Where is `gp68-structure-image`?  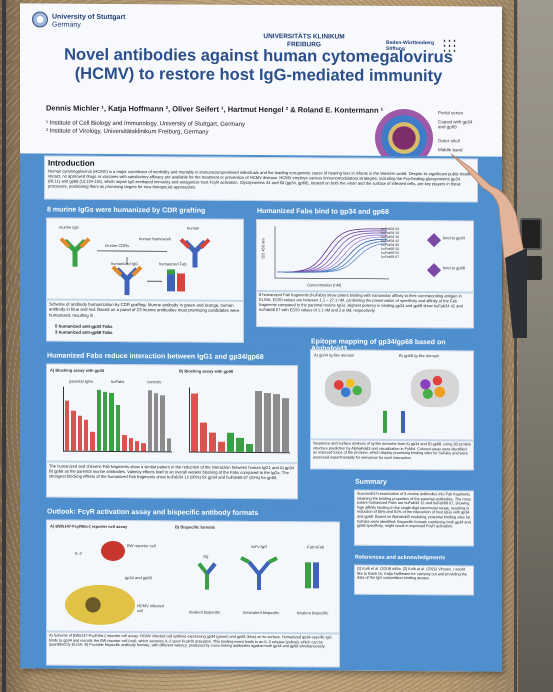
gp68-structure-image is located at coordinates (435, 388).